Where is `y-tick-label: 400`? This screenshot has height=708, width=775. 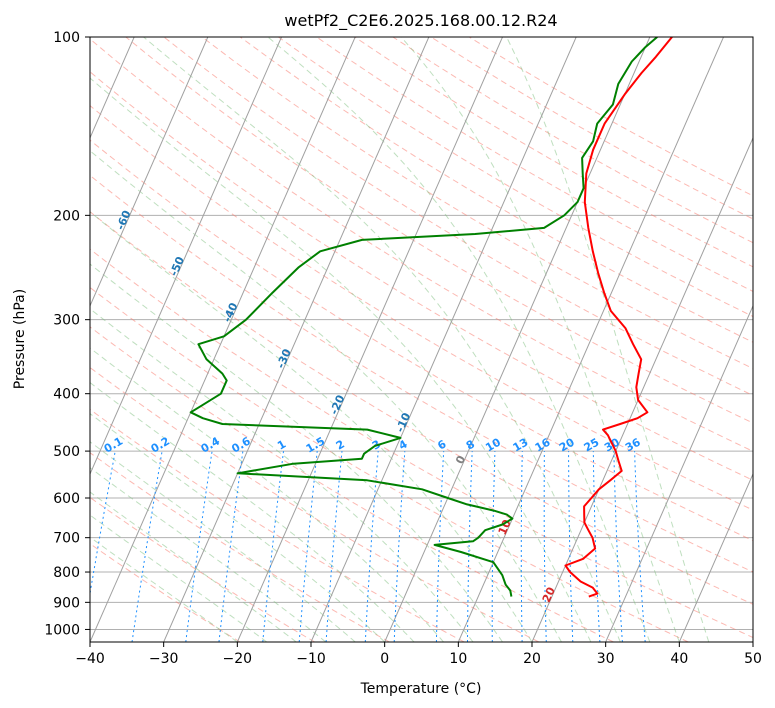 y-tick-label: 400 is located at coordinates (66, 395).